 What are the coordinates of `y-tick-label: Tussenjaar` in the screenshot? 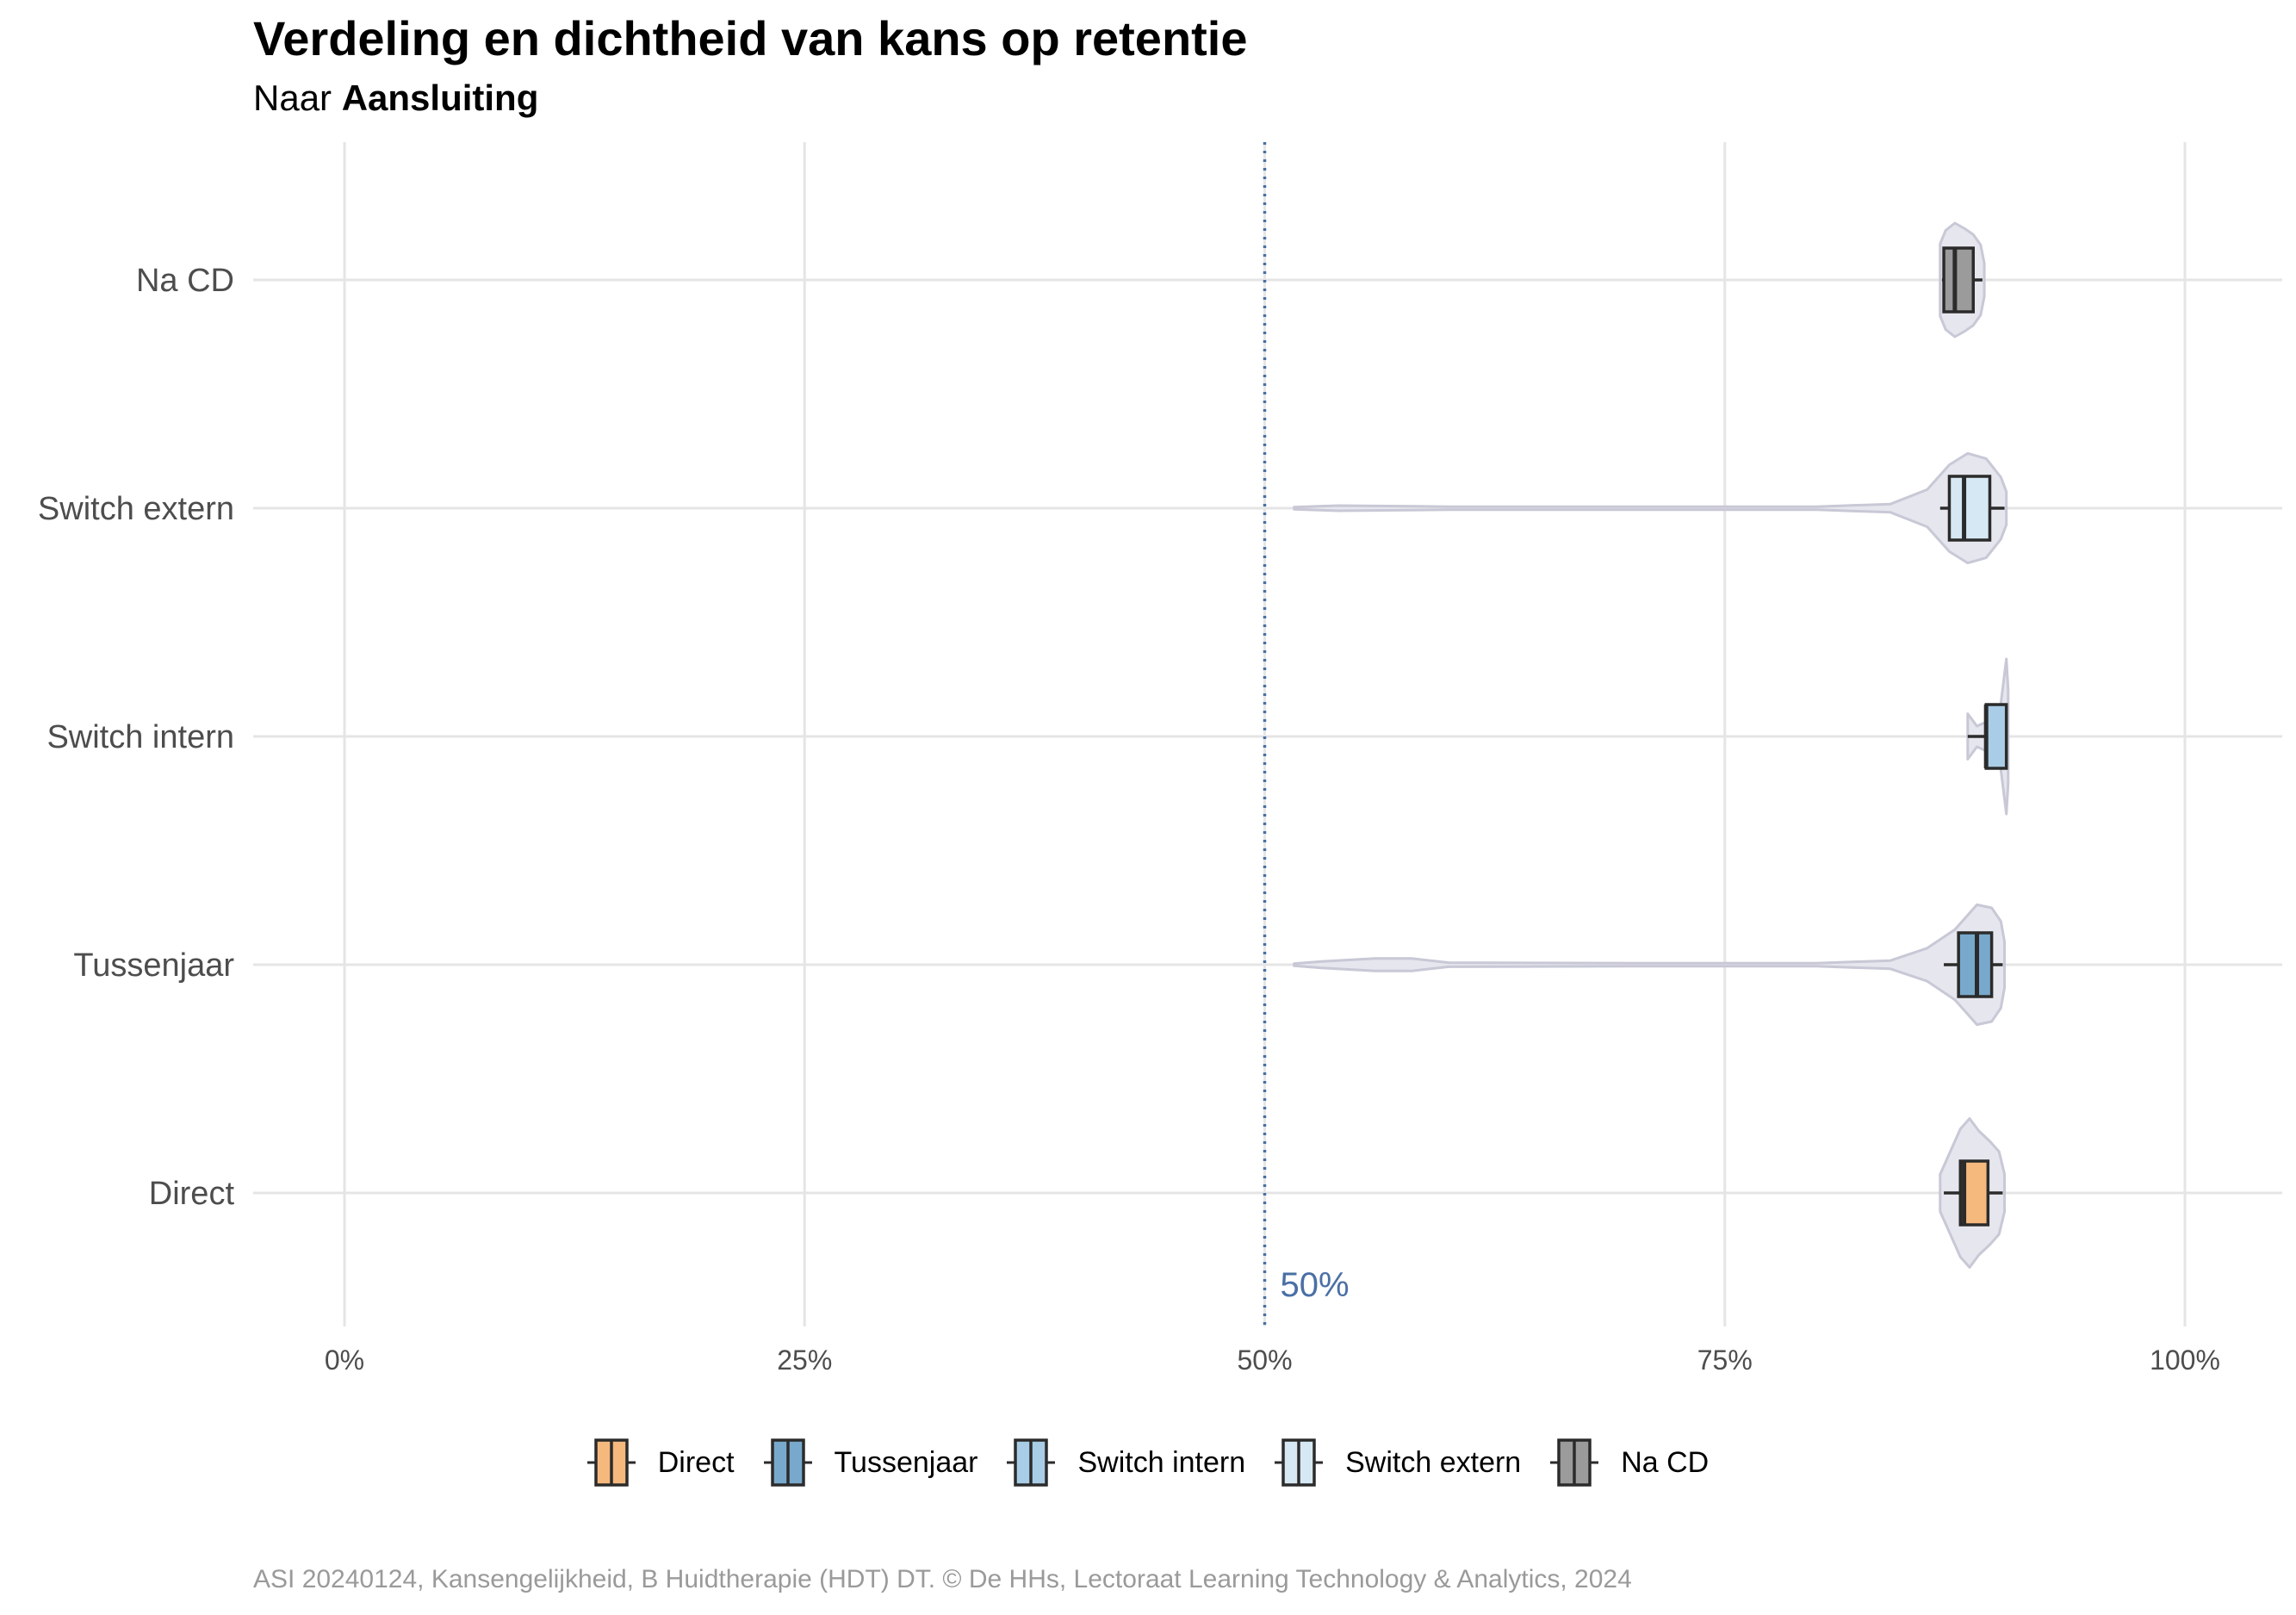 It's located at (153, 965).